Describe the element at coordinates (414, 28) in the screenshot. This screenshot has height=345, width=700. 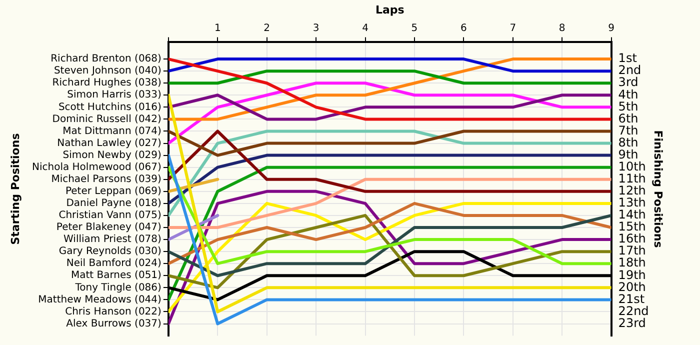
I see `x-tick-label: 5` at that location.